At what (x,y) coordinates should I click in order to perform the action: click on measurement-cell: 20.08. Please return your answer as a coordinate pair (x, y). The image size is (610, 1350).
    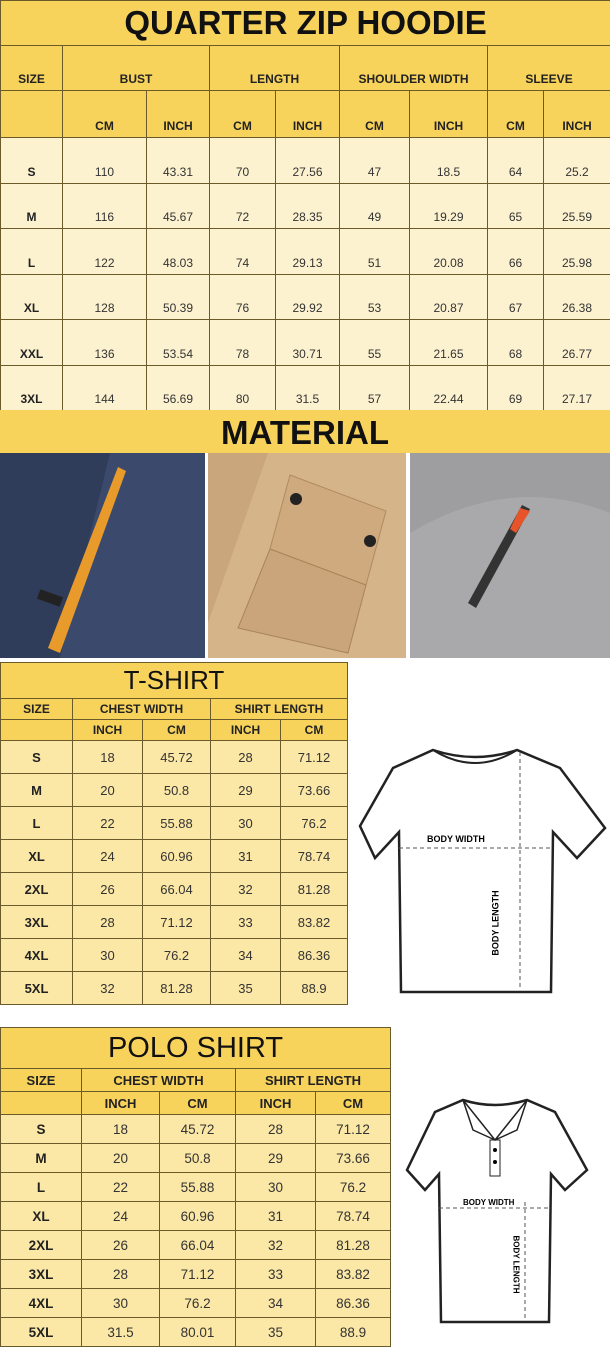
    Looking at the image, I should click on (448, 251).